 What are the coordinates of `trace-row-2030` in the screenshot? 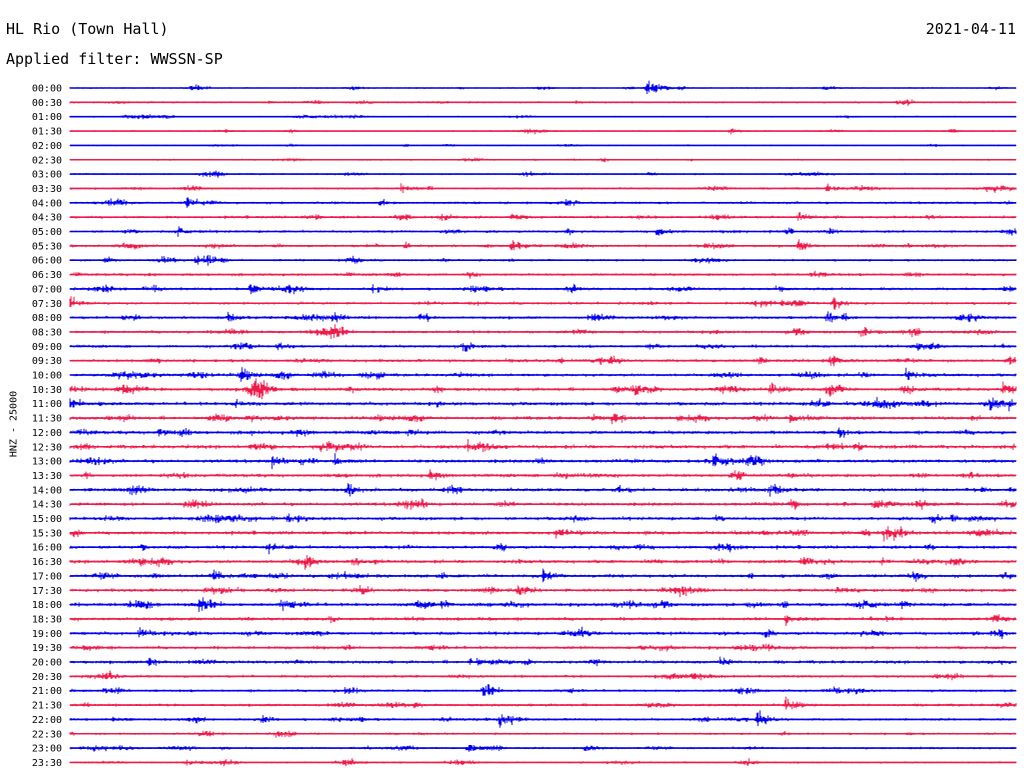 It's located at (543, 675).